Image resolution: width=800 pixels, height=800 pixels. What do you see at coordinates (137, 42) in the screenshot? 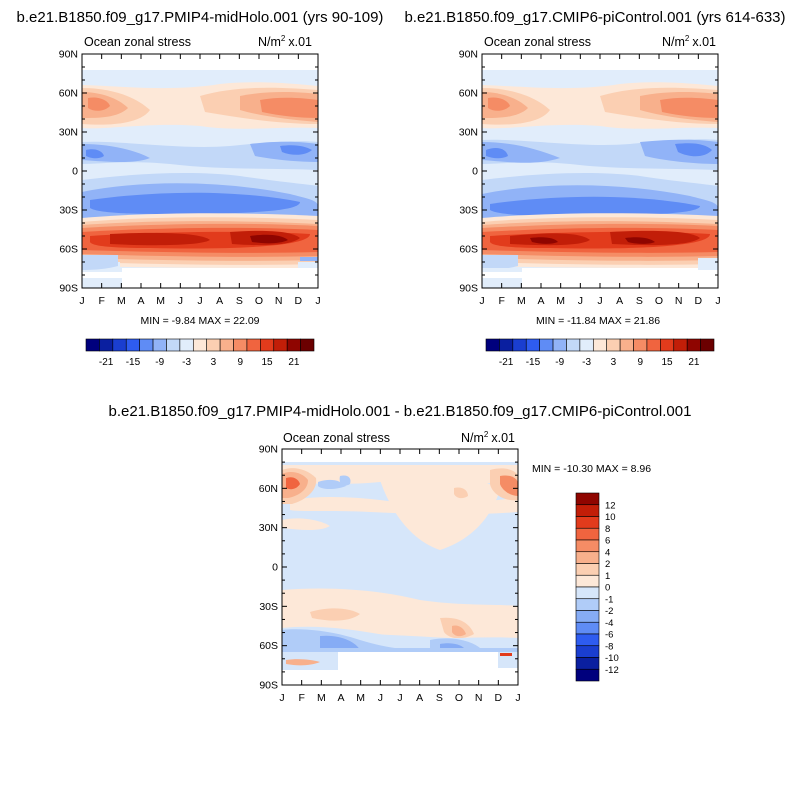
I see `panel-left-label: Ocean zonal stress` at bounding box center [137, 42].